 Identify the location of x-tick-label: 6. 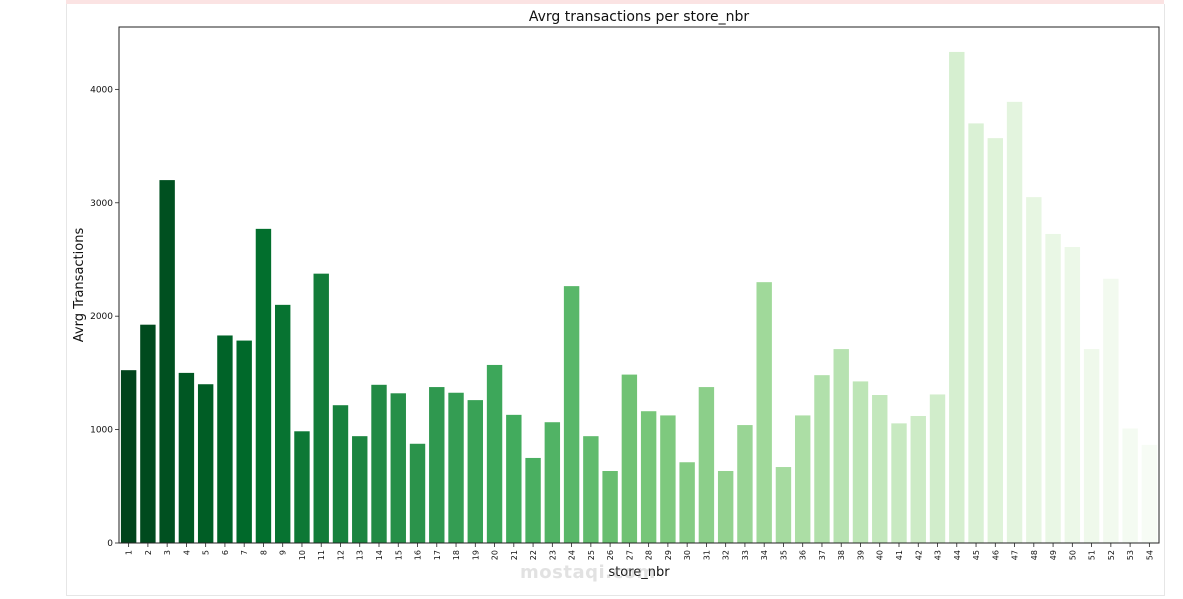
(225, 552).